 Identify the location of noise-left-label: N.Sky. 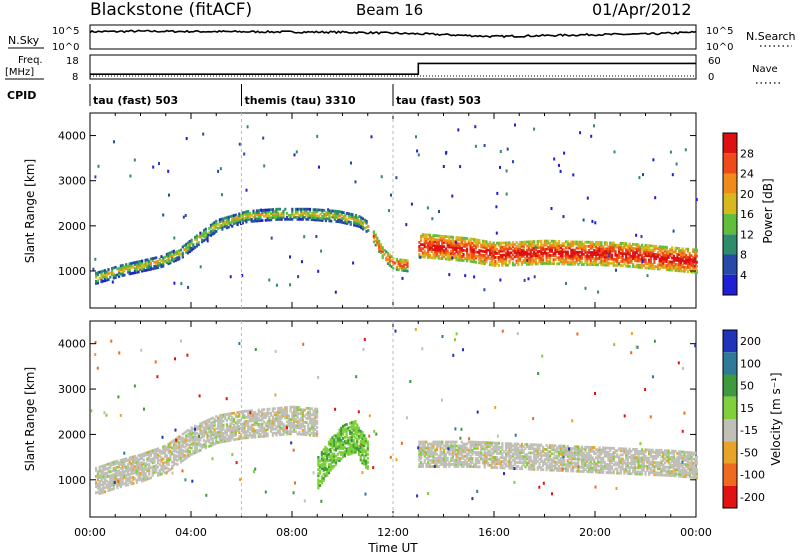
(24, 40).